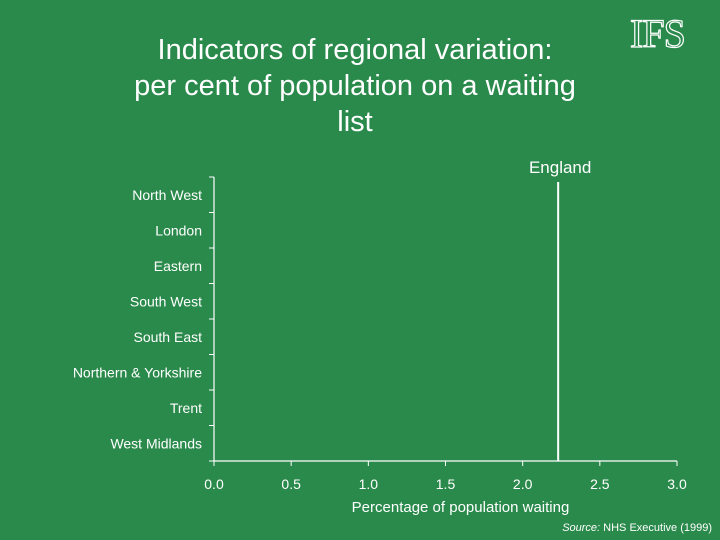 The height and width of the screenshot is (540, 720). What do you see at coordinates (581, 528) in the screenshot?
I see `source-label: Source:` at bounding box center [581, 528].